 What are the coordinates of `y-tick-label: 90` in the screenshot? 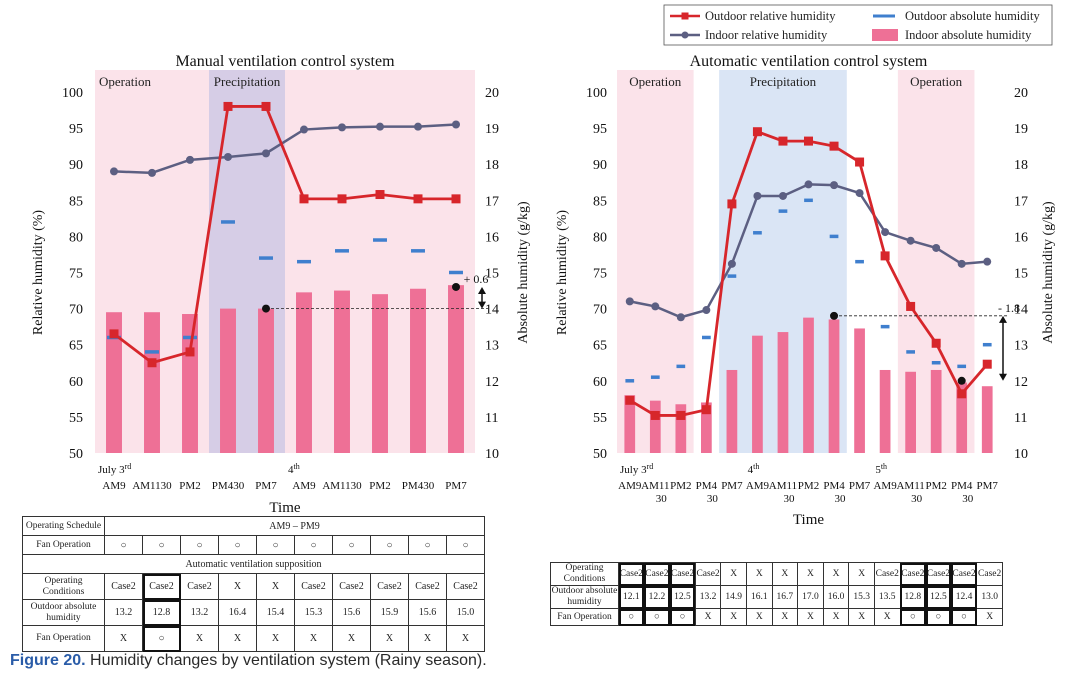 It's located at (600, 165).